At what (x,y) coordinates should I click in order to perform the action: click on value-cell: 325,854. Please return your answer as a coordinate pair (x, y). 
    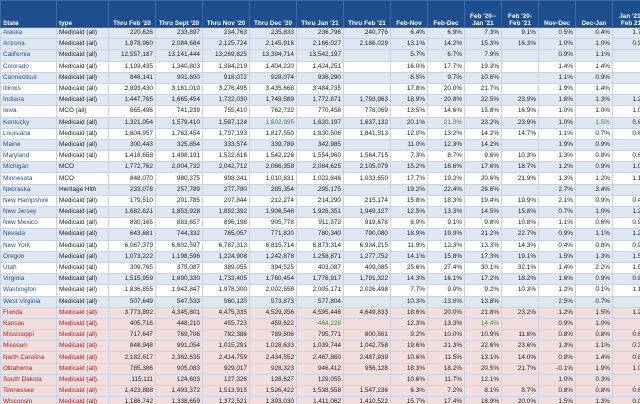
    Looking at the image, I should click on (179, 145).